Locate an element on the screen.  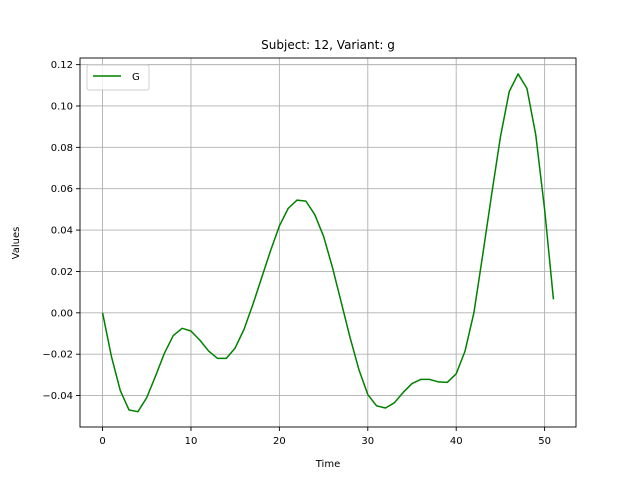
legend-box is located at coordinates (118, 77).